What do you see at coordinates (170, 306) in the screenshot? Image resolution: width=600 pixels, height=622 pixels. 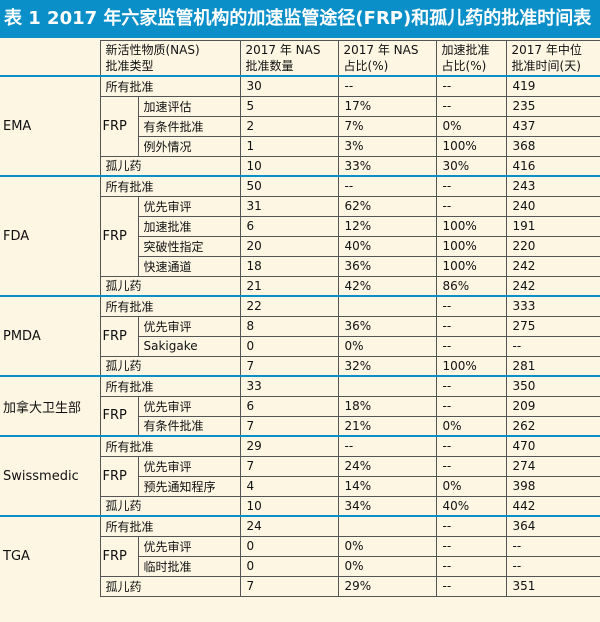 I see `approval-type: 所有批准` at bounding box center [170, 306].